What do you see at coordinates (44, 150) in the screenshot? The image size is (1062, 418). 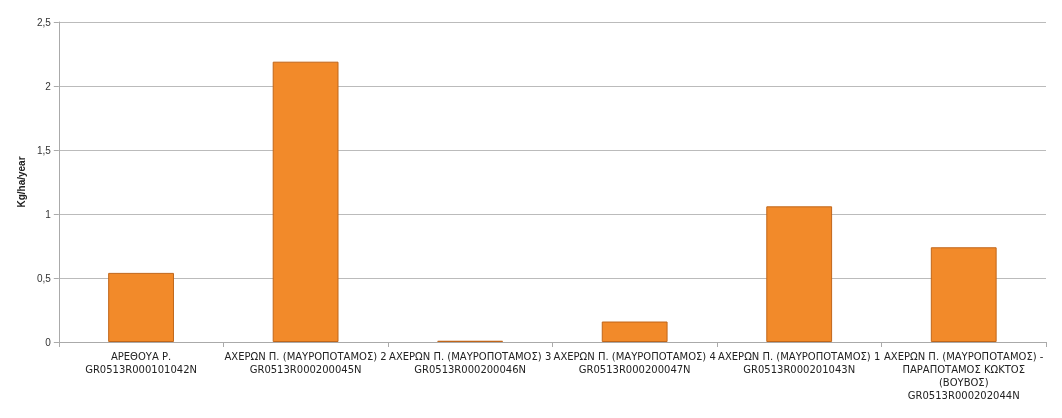 I see `y-tick-label: 1,5` at bounding box center [44, 150].